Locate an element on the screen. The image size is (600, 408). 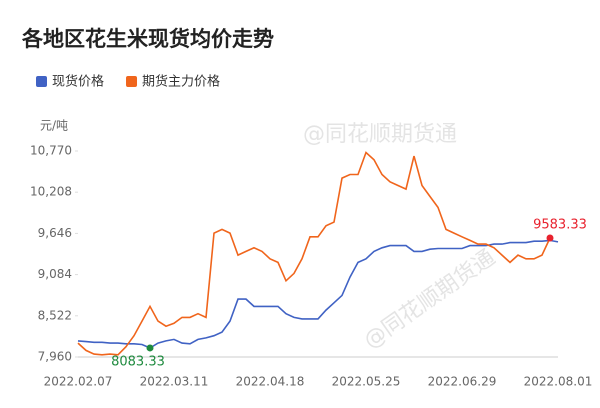
last-label: 9583.33 is located at coordinates (560, 224).